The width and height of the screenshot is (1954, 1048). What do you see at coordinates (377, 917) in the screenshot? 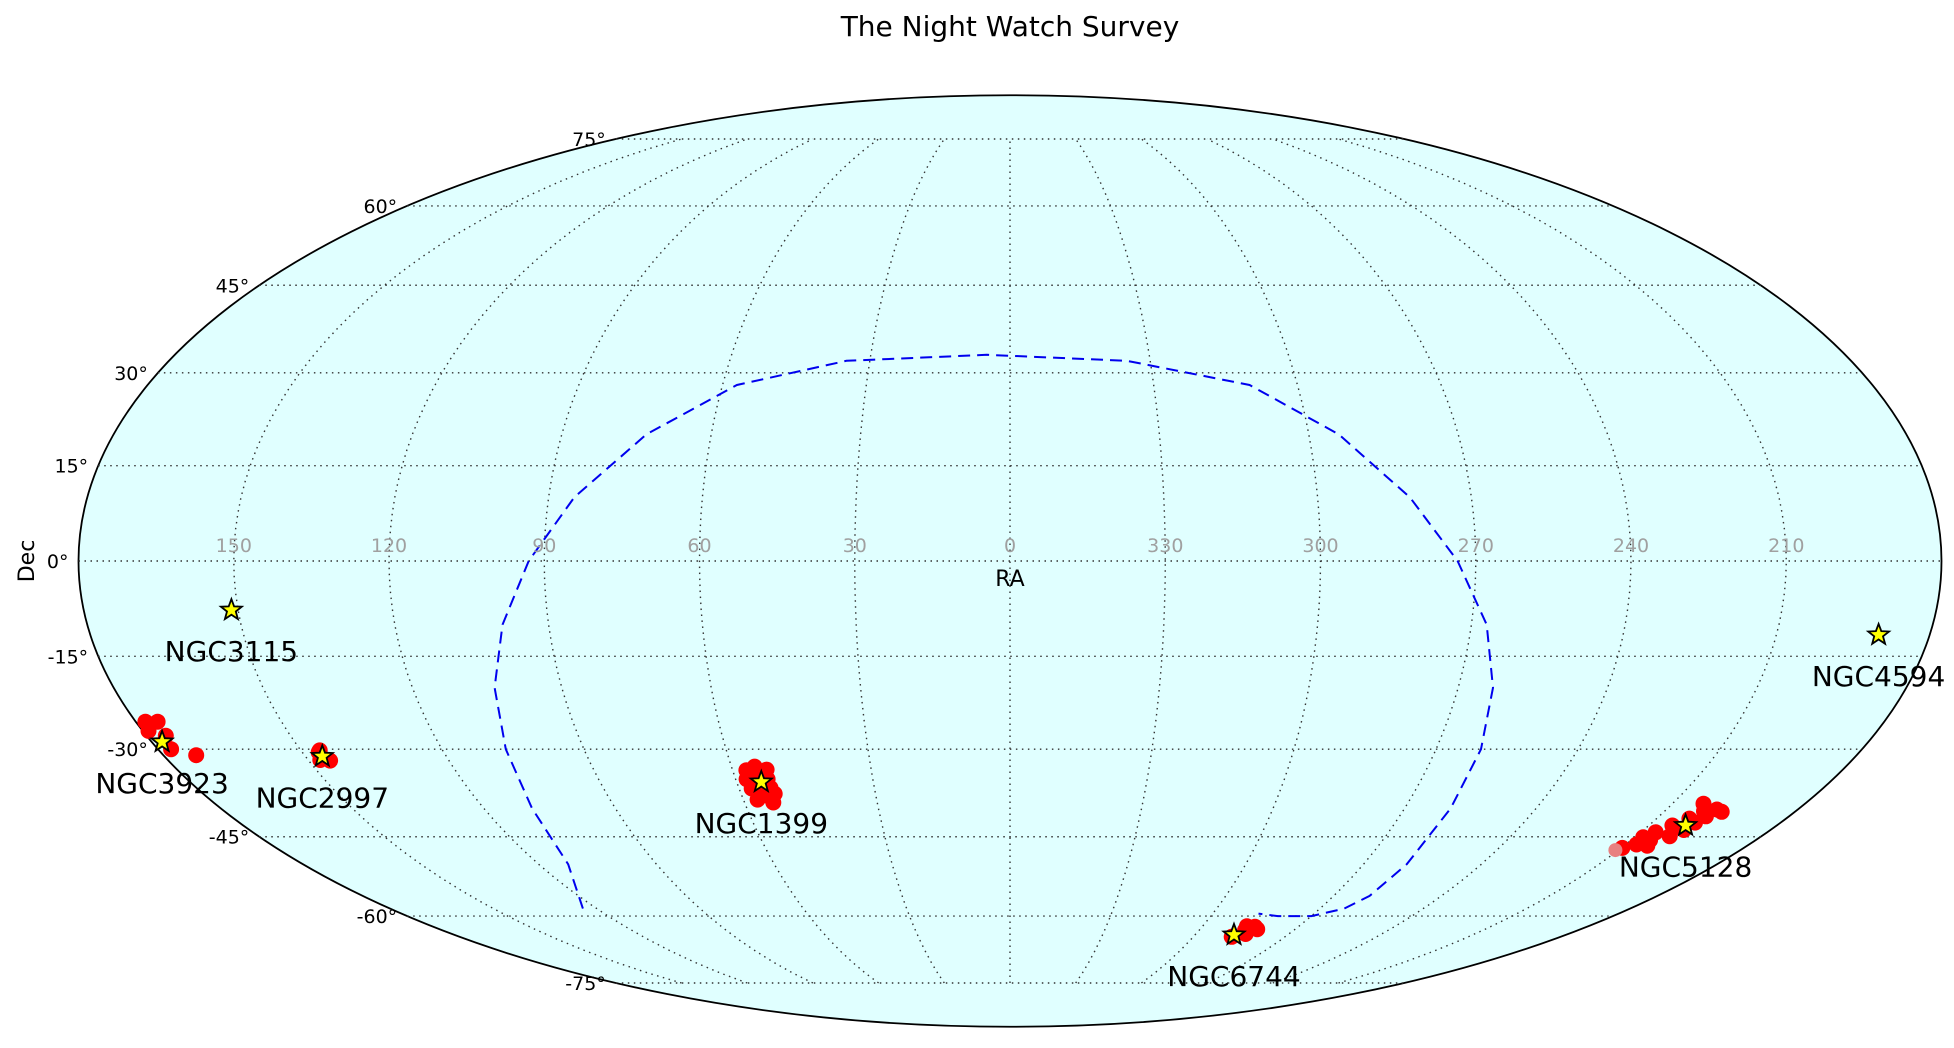
I see `dec-tick-label: -60°` at bounding box center [377, 917].